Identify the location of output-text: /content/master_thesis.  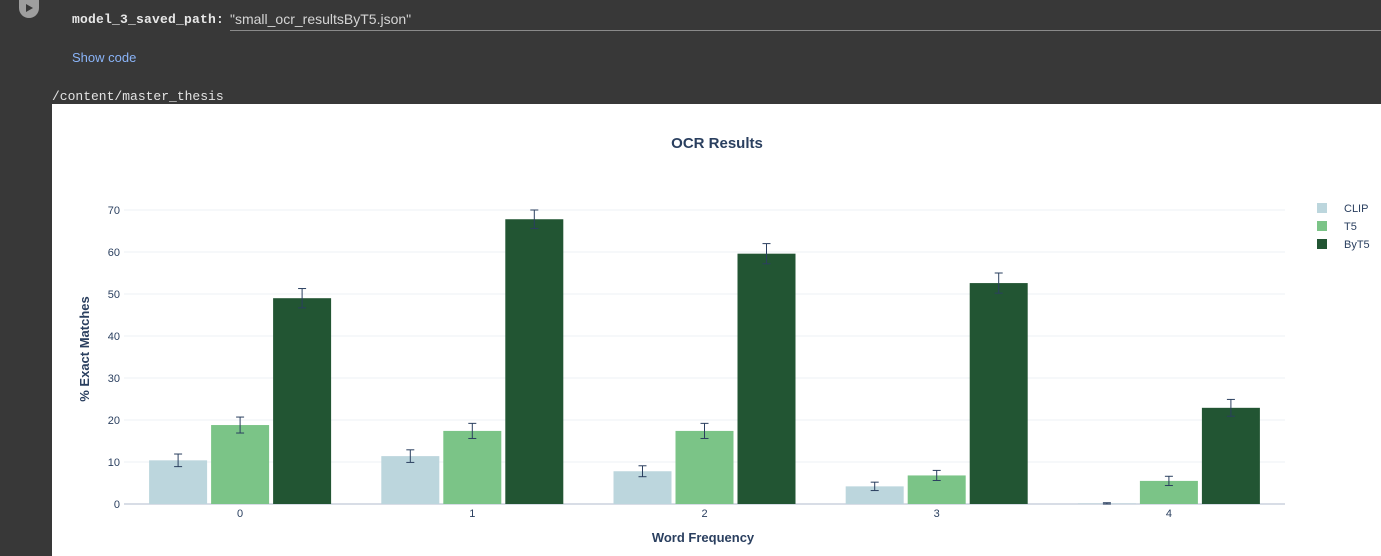
(138, 96).